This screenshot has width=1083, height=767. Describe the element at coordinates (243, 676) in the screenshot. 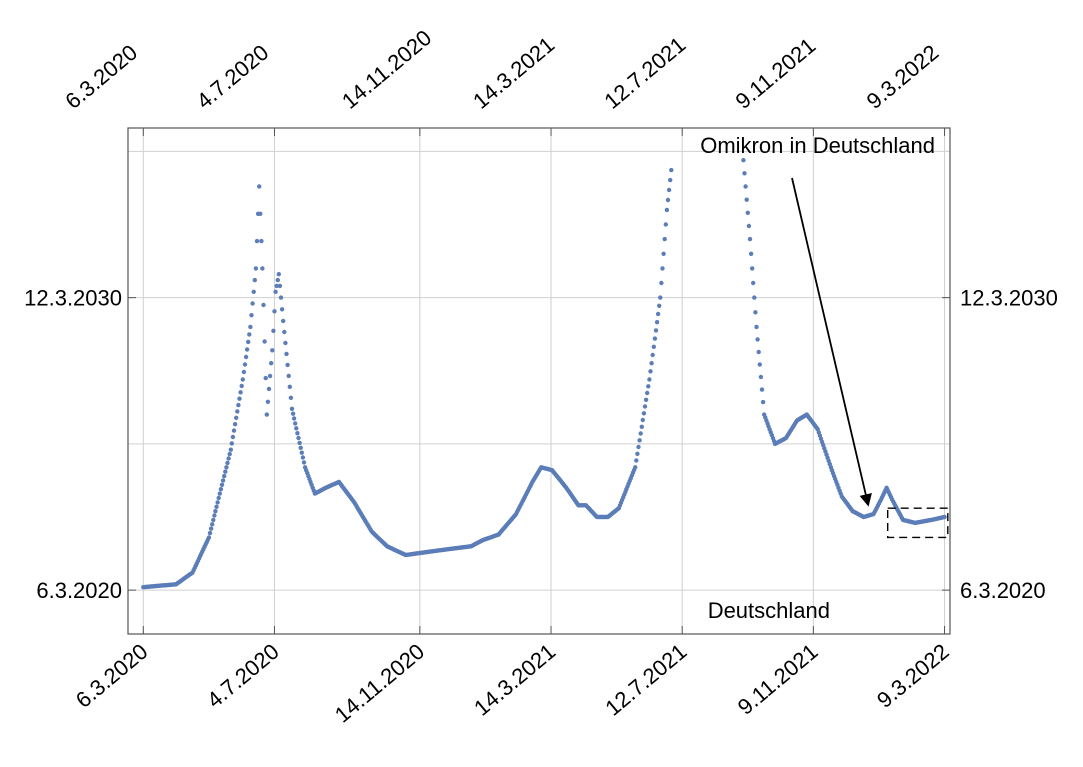

I see `x-tick-label-bottom: 4.7.2020` at that location.